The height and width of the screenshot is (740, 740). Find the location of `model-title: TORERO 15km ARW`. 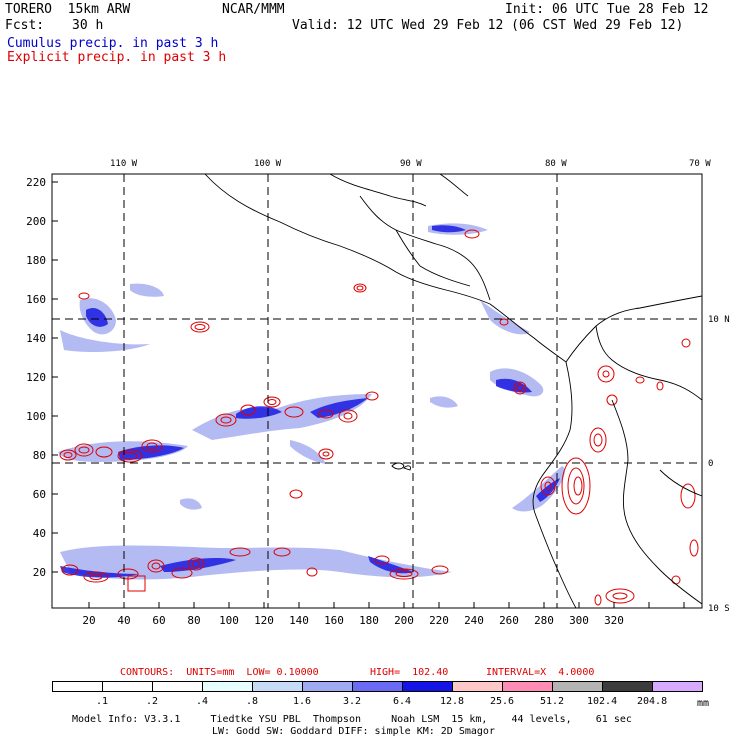

model-title: TORERO 15km ARW is located at coordinates (68, 9).